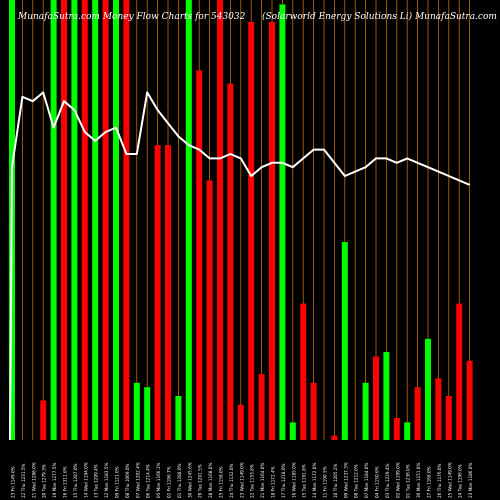 Image resolution: width=500 pixels, height=500 pixels. Describe the element at coordinates (85, 480) in the screenshot. I see `x-tick-label: 14 Wed 1194.0%` at that location.